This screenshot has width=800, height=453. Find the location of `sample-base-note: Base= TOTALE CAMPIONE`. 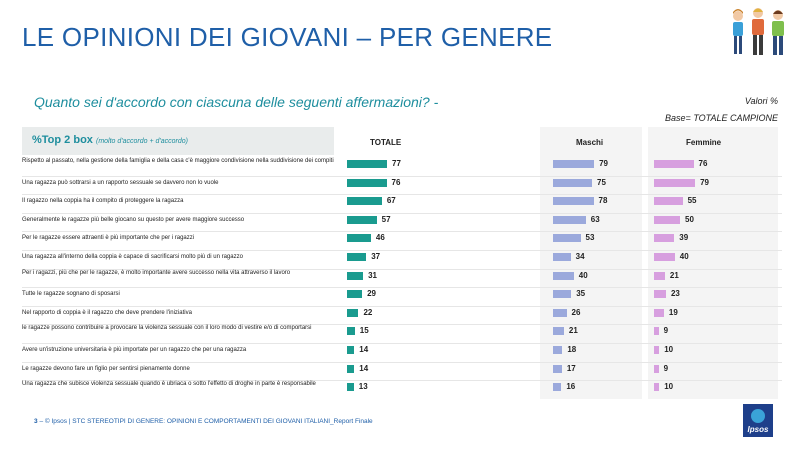

sample-base-note: Base= TOTALE CAMPIONE is located at coordinates (721, 118).